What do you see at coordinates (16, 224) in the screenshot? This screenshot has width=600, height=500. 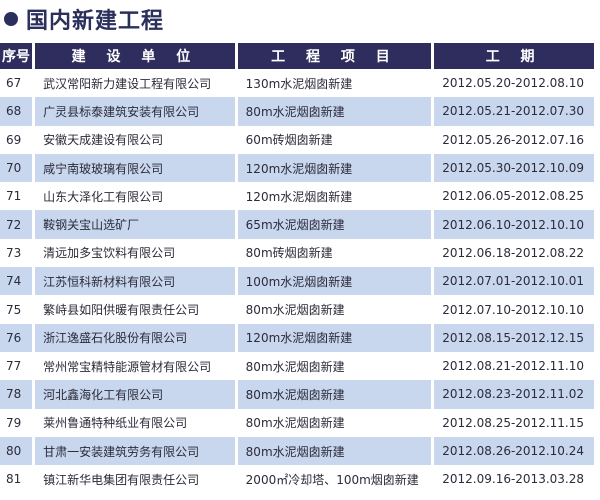 I see `cell-index: 72` at bounding box center [16, 224].